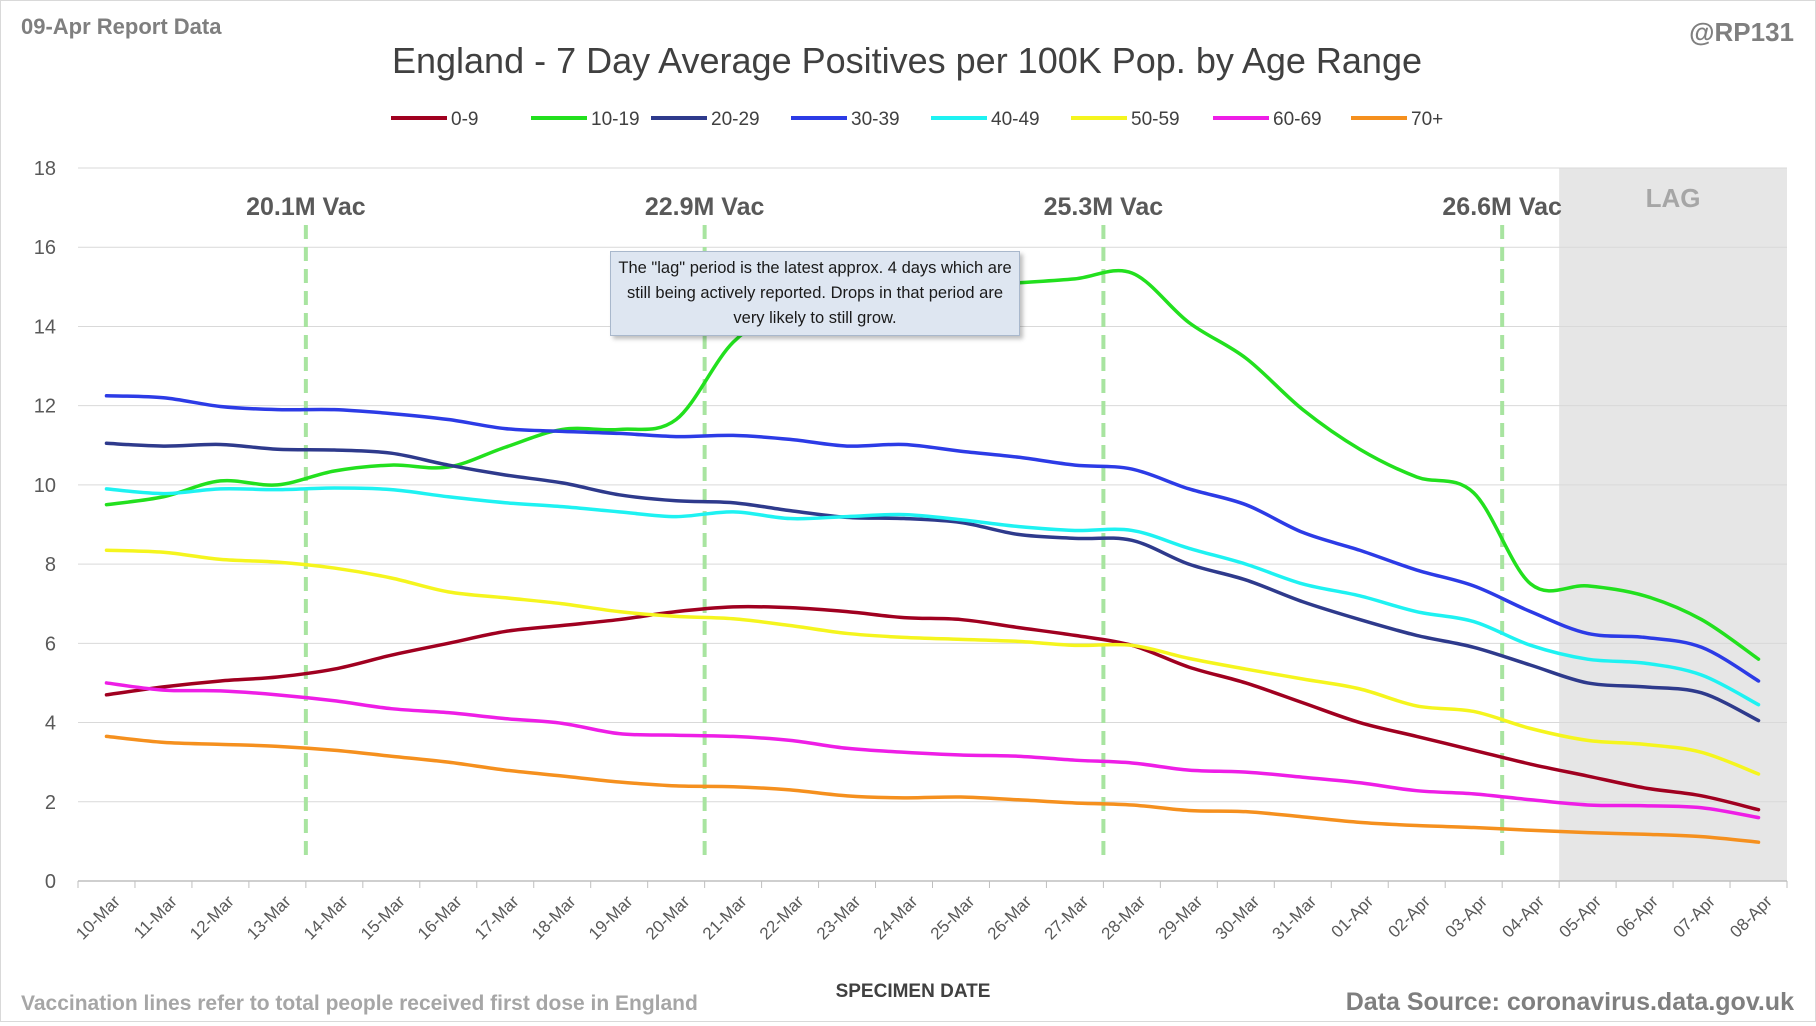  I want to click on legend-label: 60-69, so click(1297, 119).